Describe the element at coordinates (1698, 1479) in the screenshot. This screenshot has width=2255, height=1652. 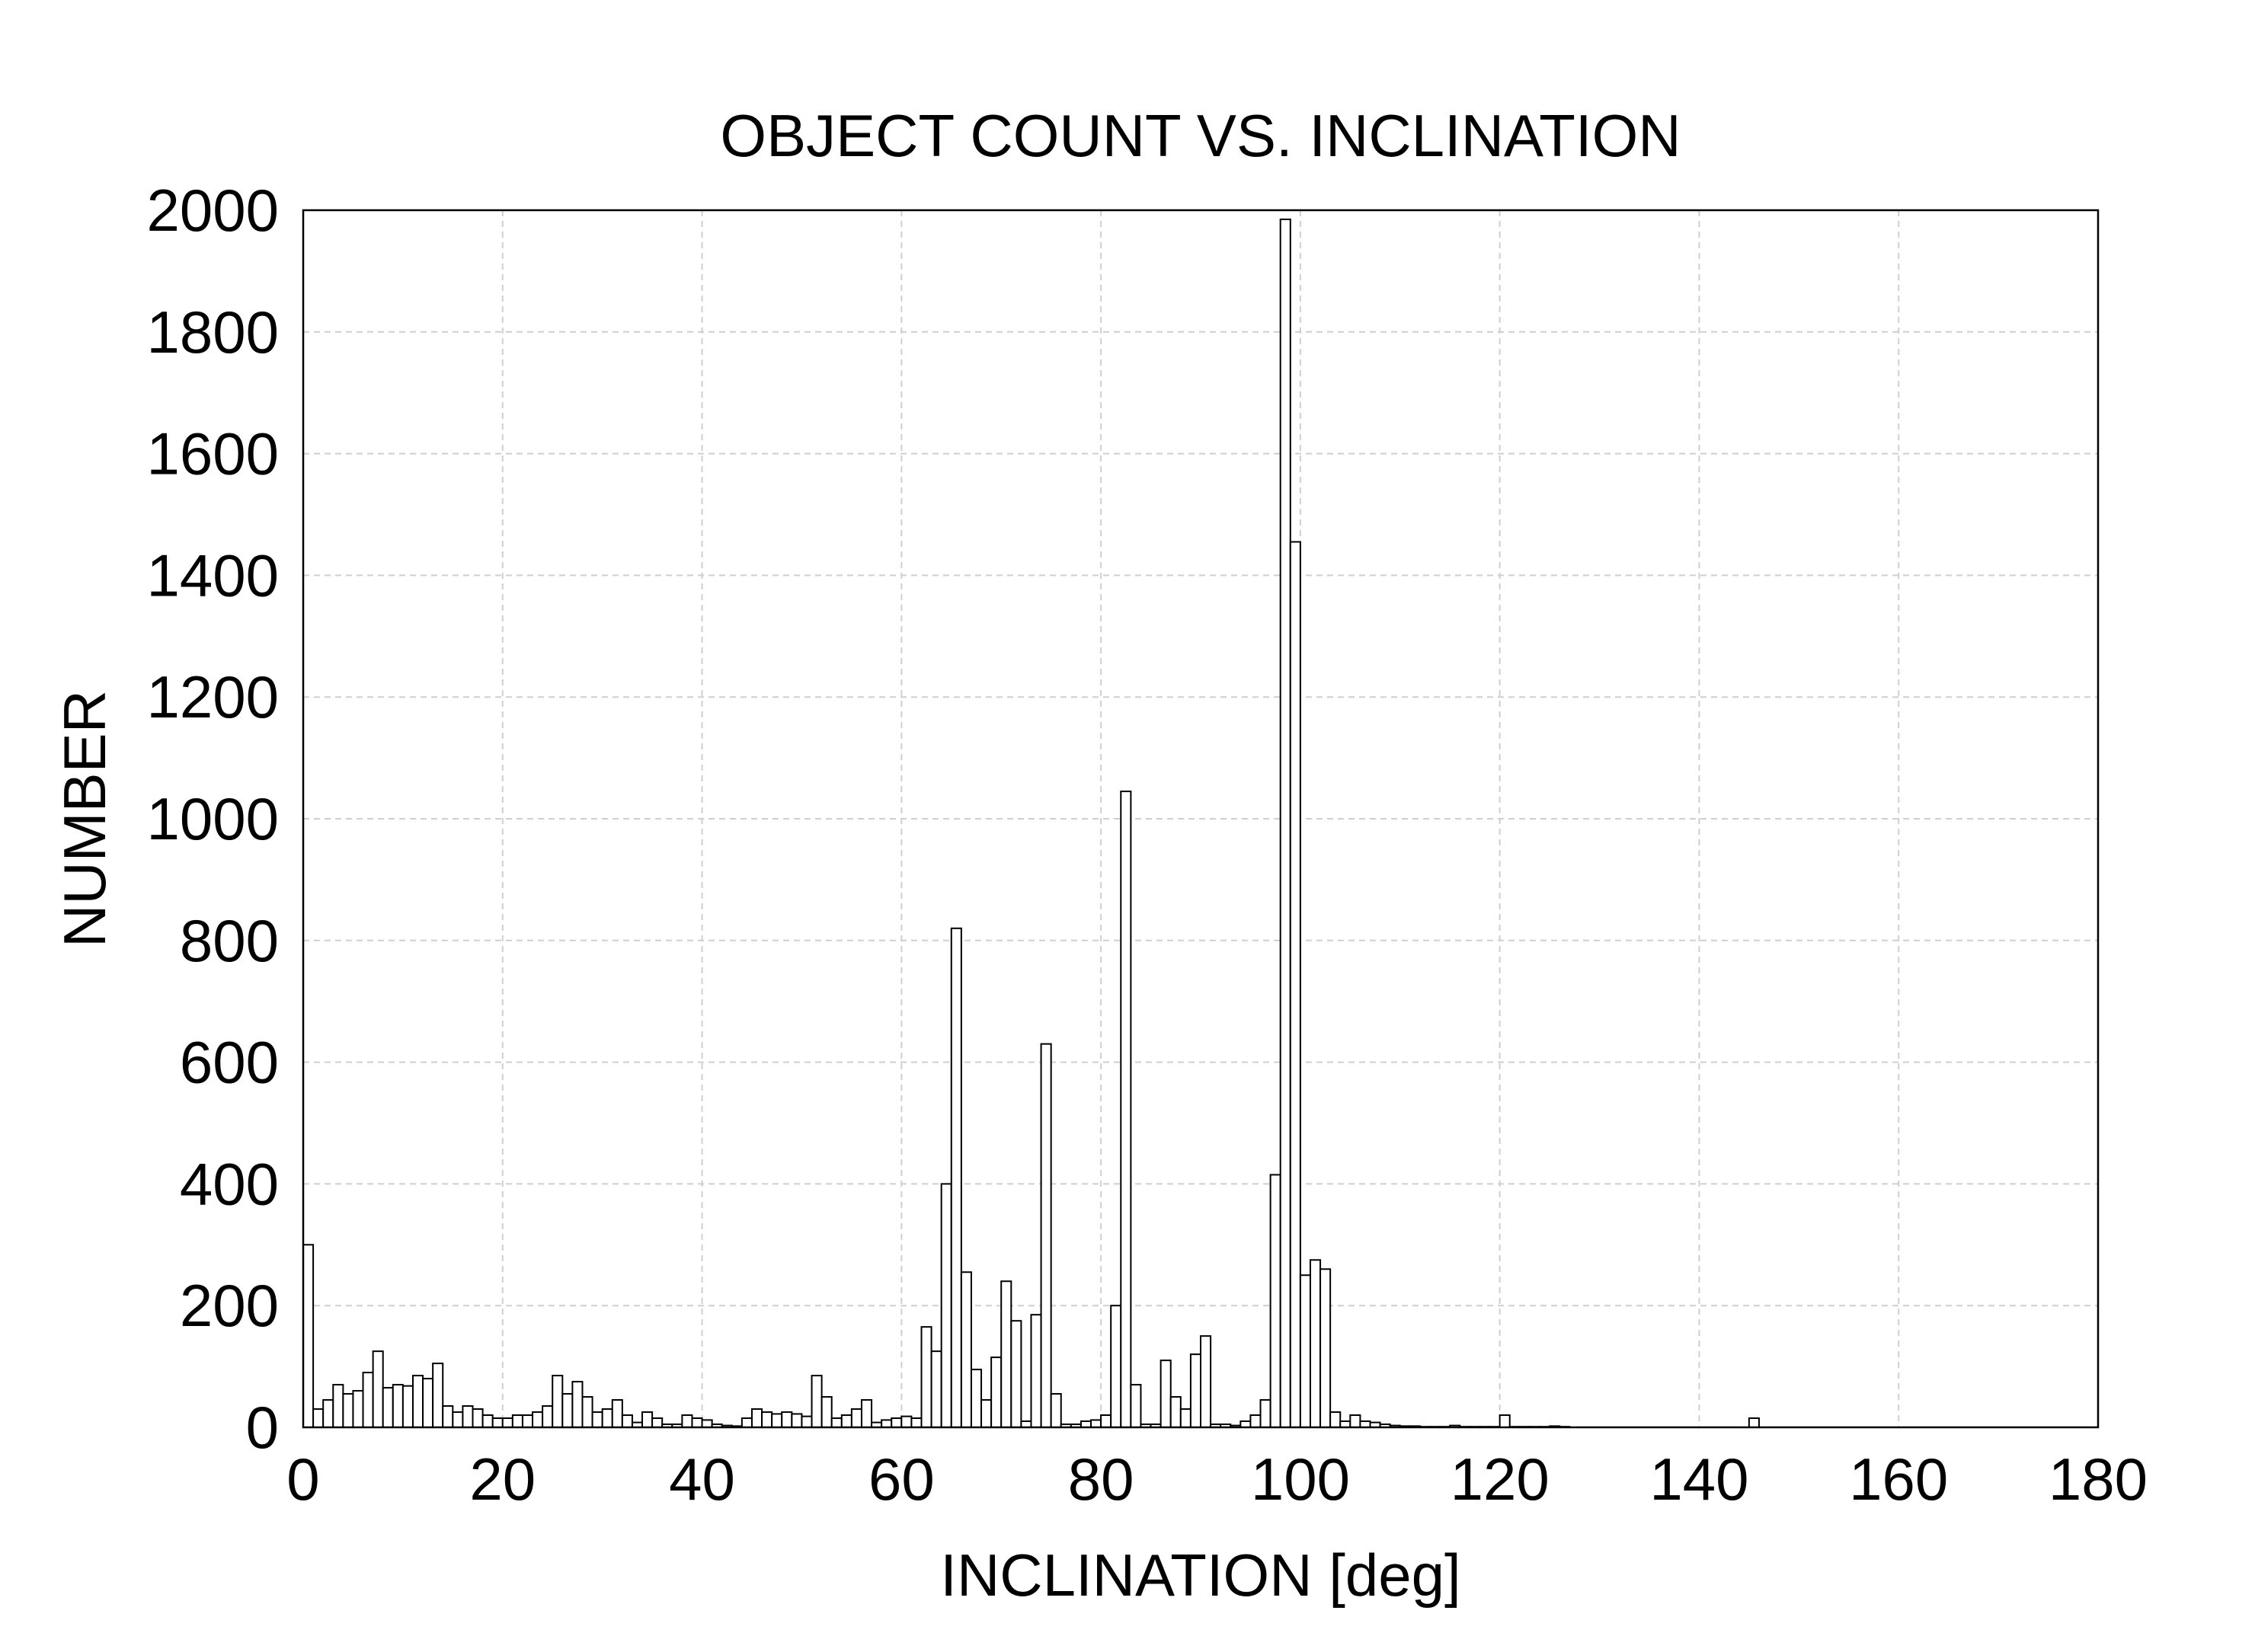
I see `x-tick-label: 140` at that location.